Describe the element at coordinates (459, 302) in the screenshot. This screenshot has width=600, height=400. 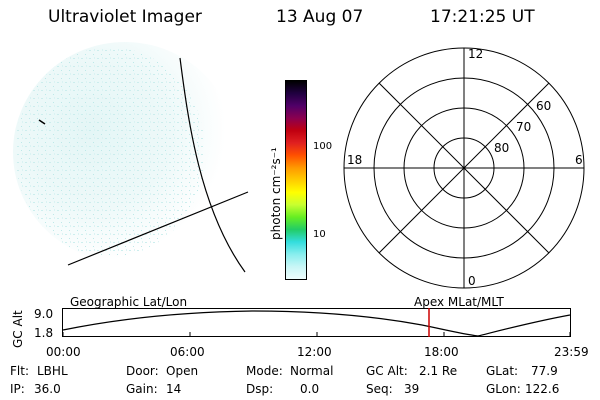
I see `apex-label: Apex MLat/MLT` at that location.